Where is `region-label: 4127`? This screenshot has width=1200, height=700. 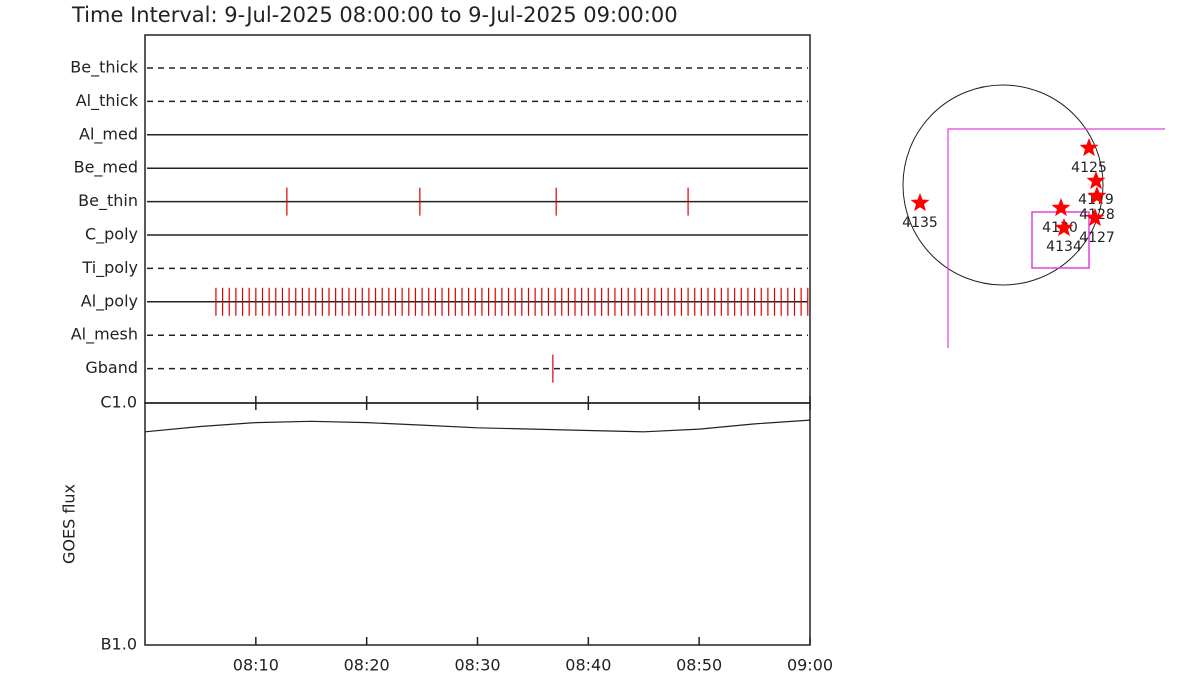 region-label: 4127 is located at coordinates (1097, 238).